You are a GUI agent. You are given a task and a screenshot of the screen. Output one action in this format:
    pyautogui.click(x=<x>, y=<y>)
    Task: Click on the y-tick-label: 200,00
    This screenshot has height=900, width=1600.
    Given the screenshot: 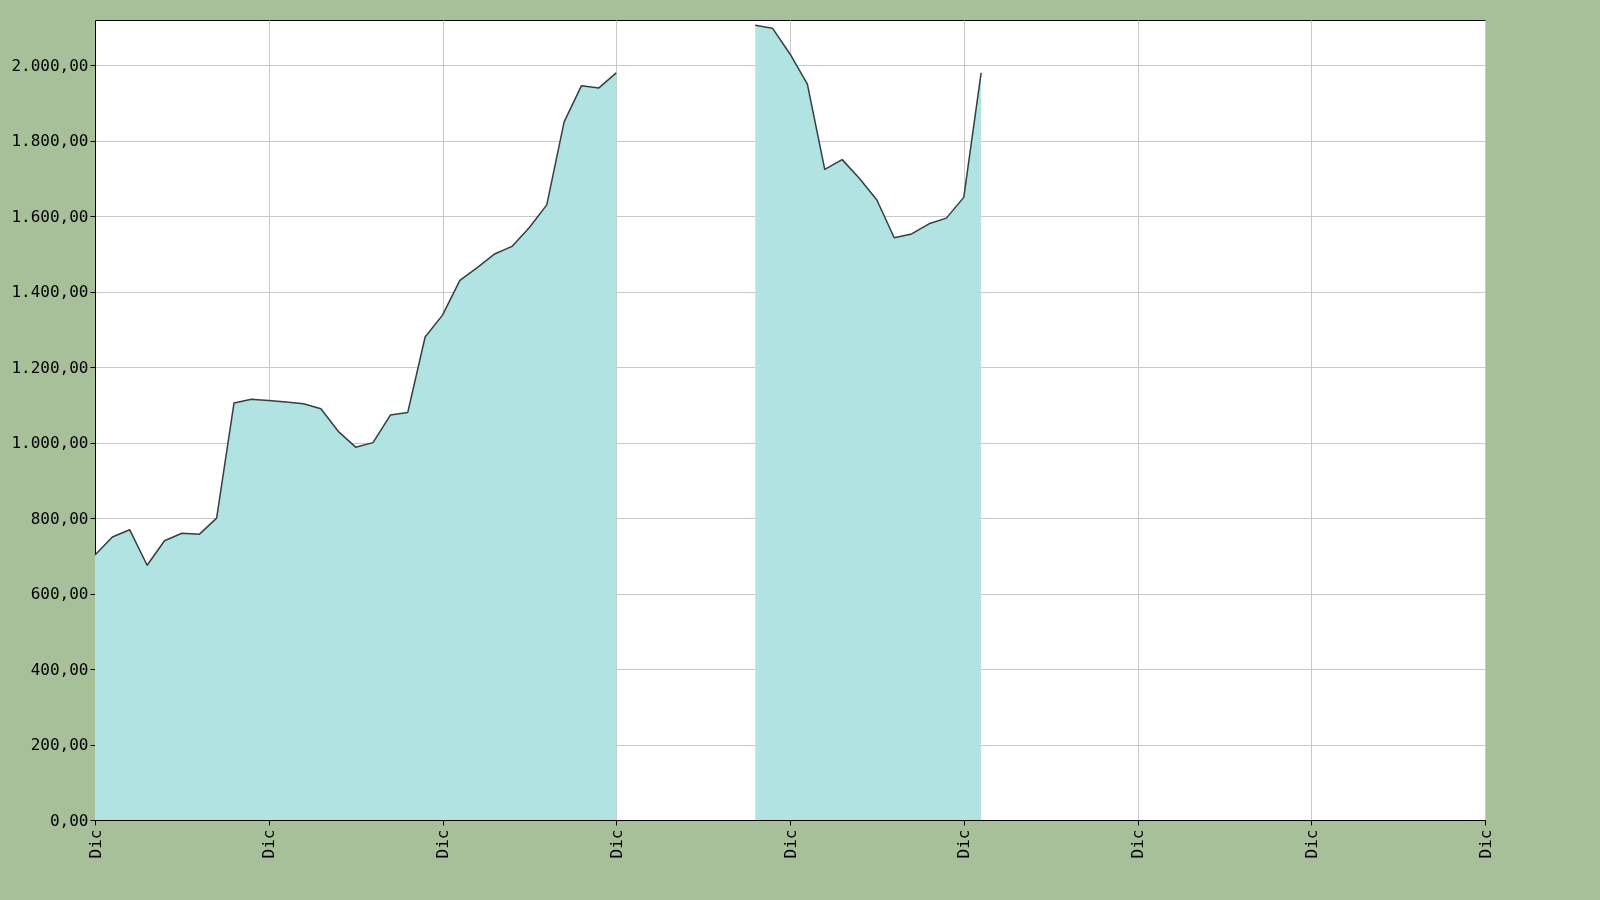 What is the action you would take?
    pyautogui.click(x=59, y=745)
    